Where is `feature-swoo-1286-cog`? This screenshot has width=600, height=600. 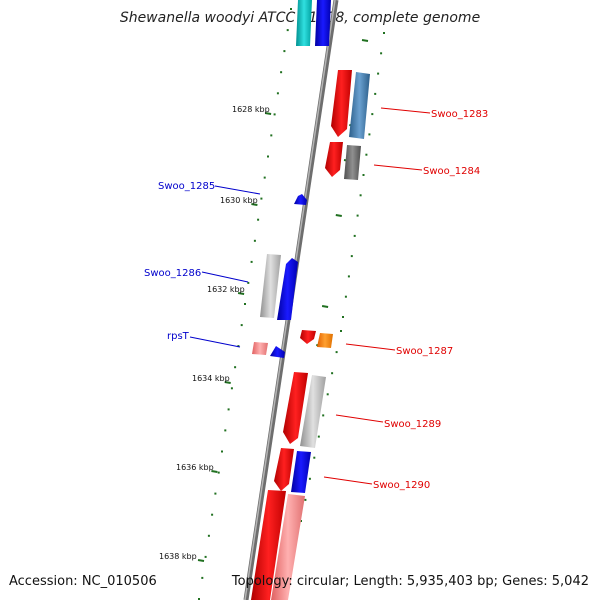
feature-swoo-1286-cog is located at coordinates (270, 286).